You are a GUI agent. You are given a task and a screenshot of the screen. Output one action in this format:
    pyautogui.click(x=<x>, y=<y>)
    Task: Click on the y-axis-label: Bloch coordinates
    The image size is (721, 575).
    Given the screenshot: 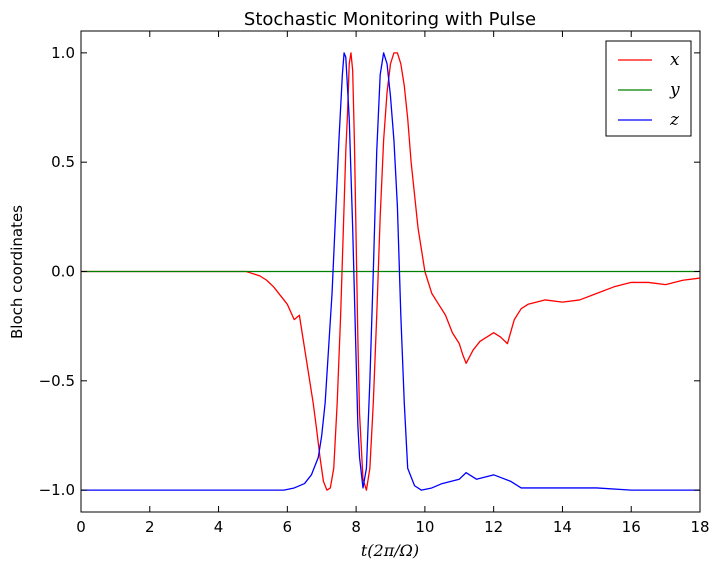 What is the action you would take?
    pyautogui.click(x=17, y=272)
    